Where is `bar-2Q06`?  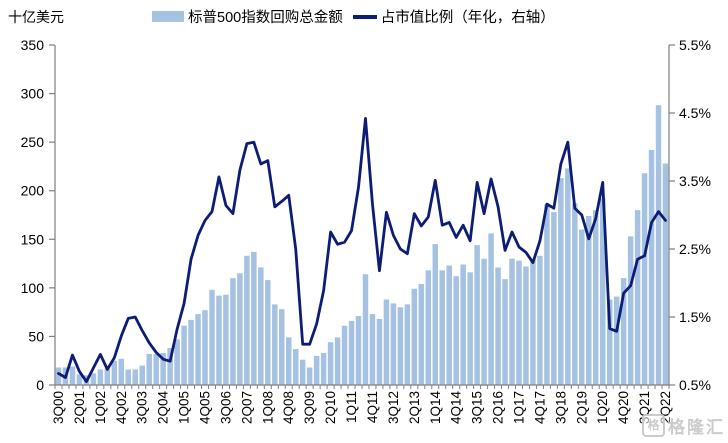
bar-2Q06 is located at coordinates (219, 340).